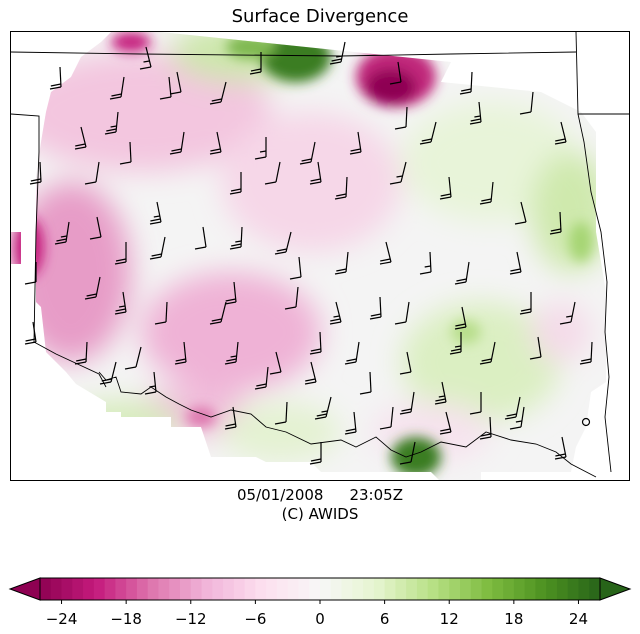  Describe the element at coordinates (586, 422) in the screenshot. I see `calm-wind-marker` at that location.